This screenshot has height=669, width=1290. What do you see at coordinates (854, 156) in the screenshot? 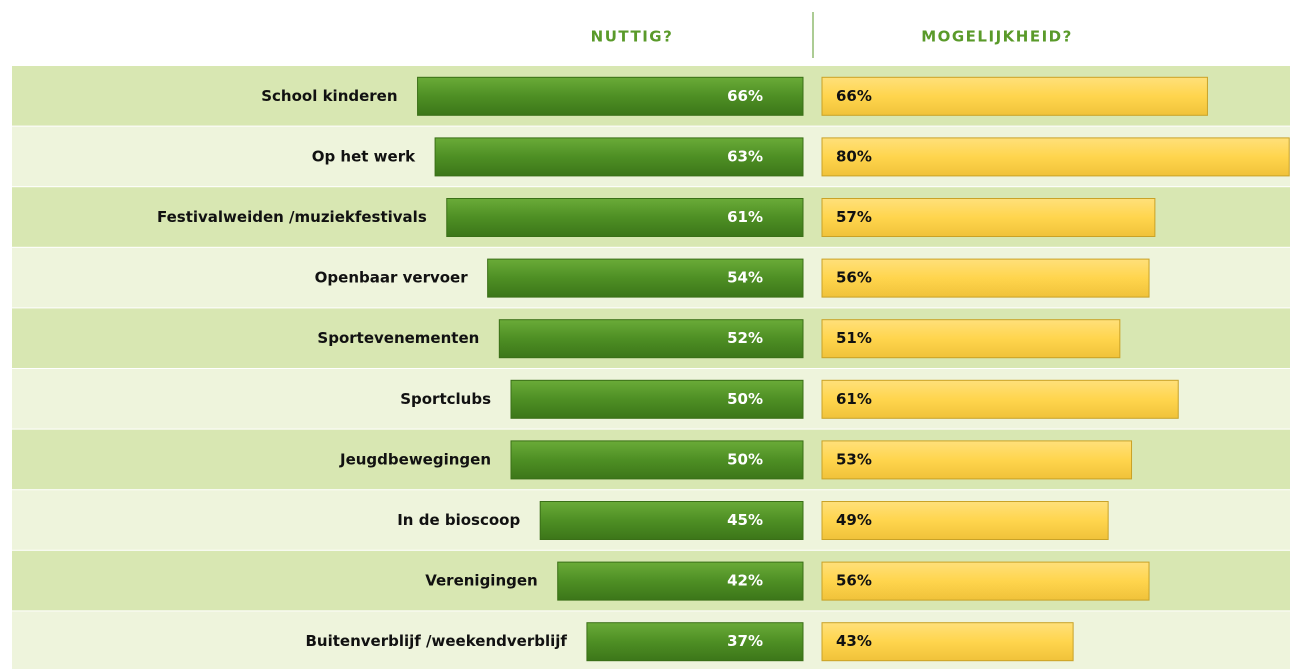
I see `bar-value-label: 80%` at bounding box center [854, 156].